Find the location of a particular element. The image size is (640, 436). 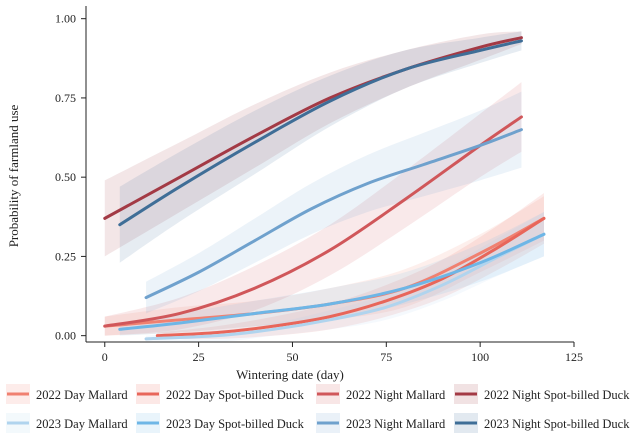

y-tick-label: 0.00 is located at coordinates (65, 336).